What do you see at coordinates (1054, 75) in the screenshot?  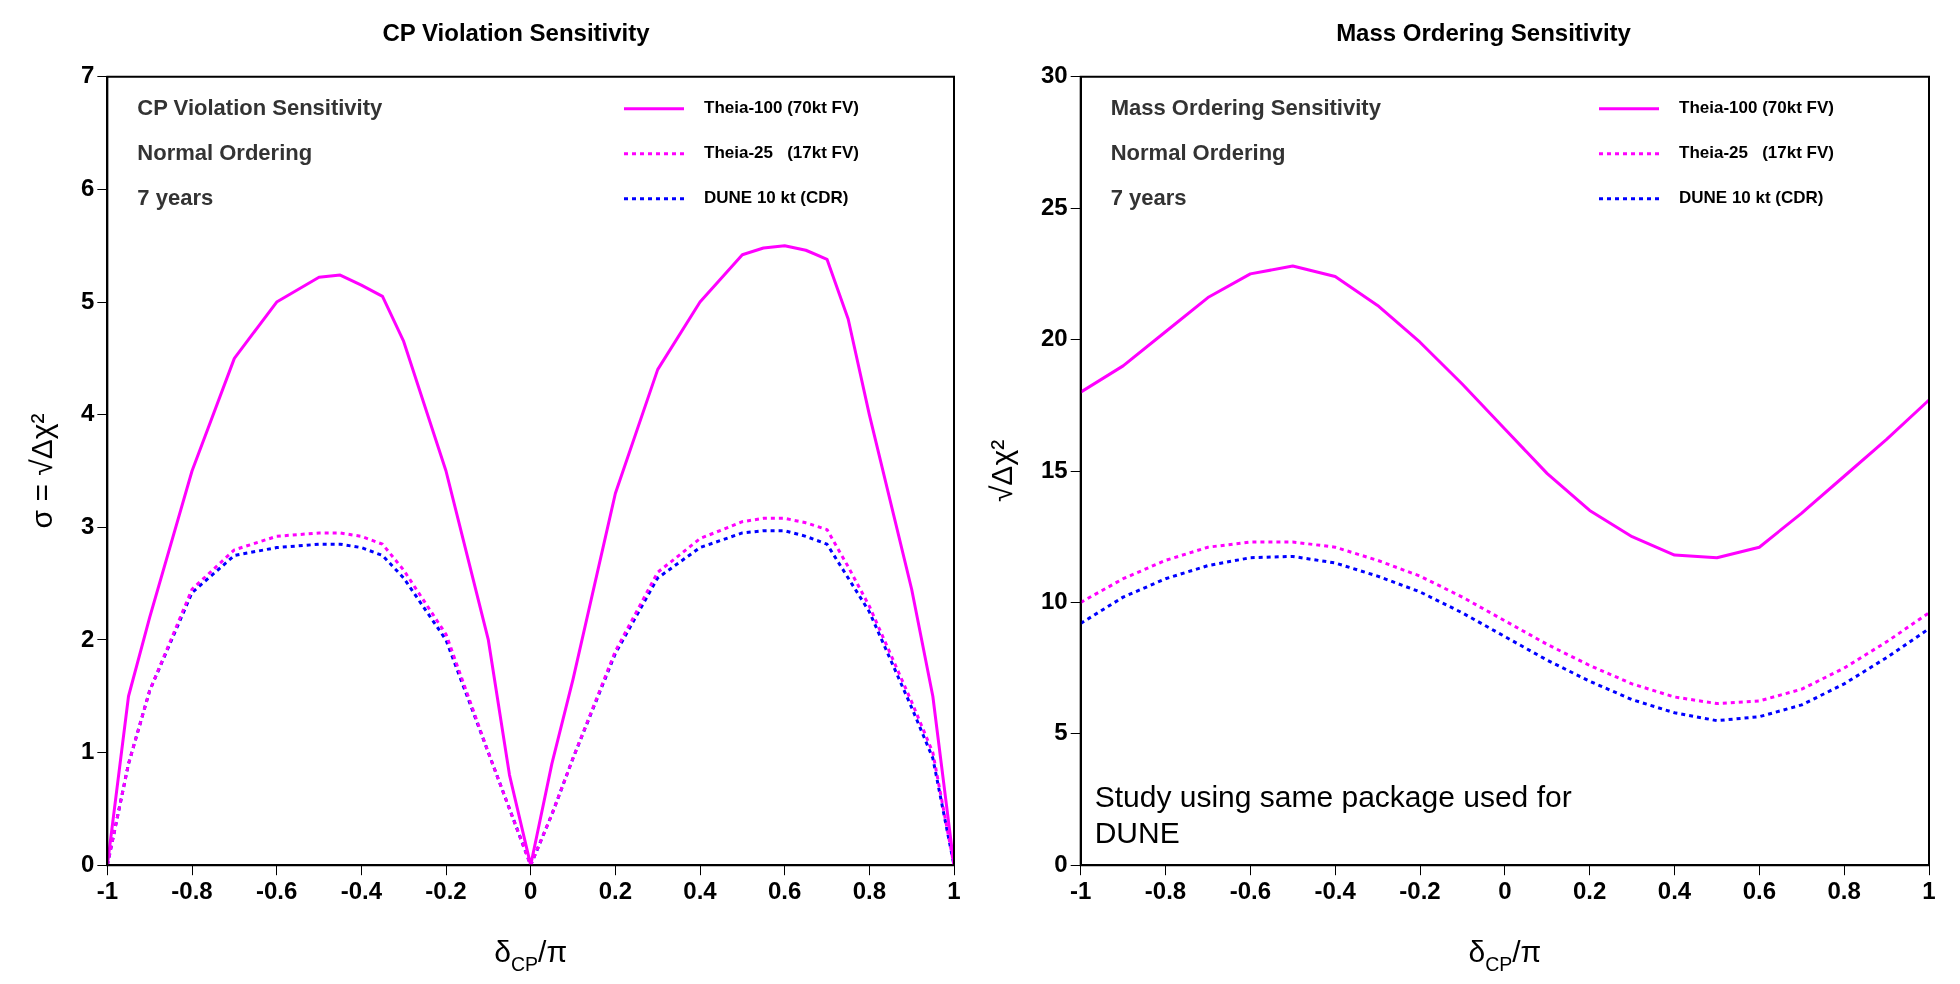 I see `y-tick-label: 30` at bounding box center [1054, 75].